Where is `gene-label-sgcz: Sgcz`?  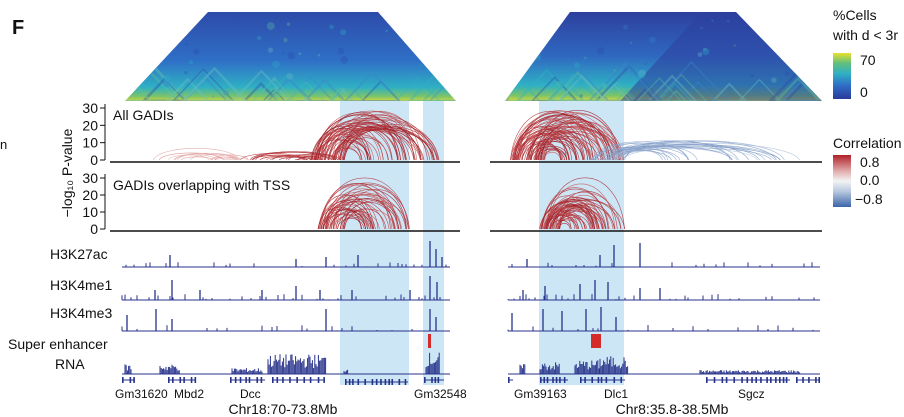
gene-label-sgcz: Sgcz is located at coordinates (751, 394).